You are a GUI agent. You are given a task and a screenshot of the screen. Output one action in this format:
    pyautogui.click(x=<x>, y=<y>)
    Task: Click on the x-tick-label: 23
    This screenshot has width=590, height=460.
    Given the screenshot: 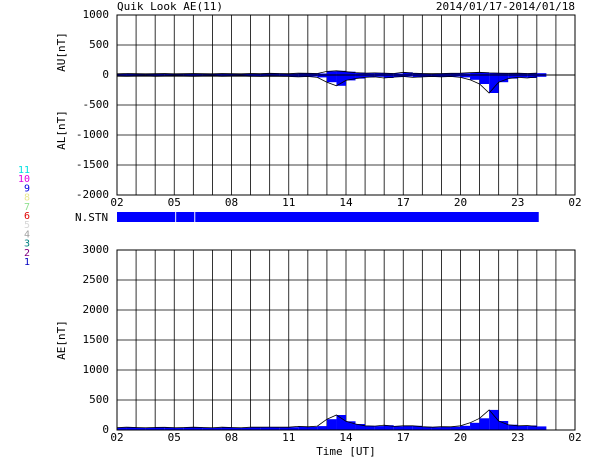 What is the action you would take?
    pyautogui.click(x=517, y=202)
    